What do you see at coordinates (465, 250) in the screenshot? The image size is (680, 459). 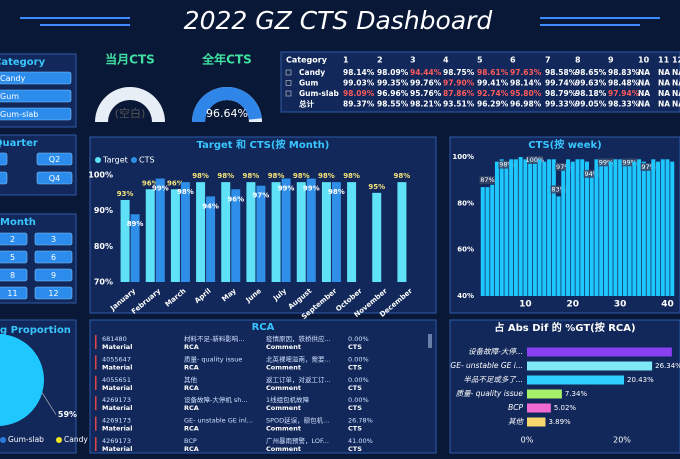 I see `y-tick-label: 60%` at bounding box center [465, 250].